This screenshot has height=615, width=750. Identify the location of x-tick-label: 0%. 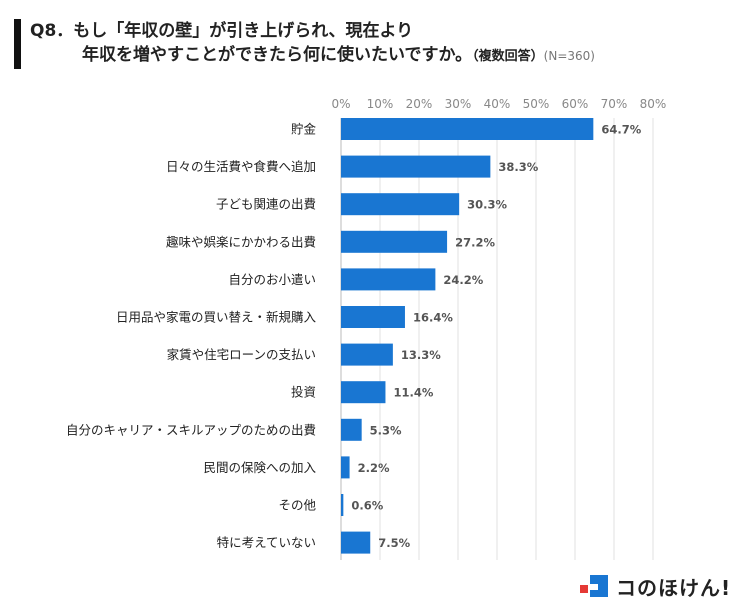
(340, 104).